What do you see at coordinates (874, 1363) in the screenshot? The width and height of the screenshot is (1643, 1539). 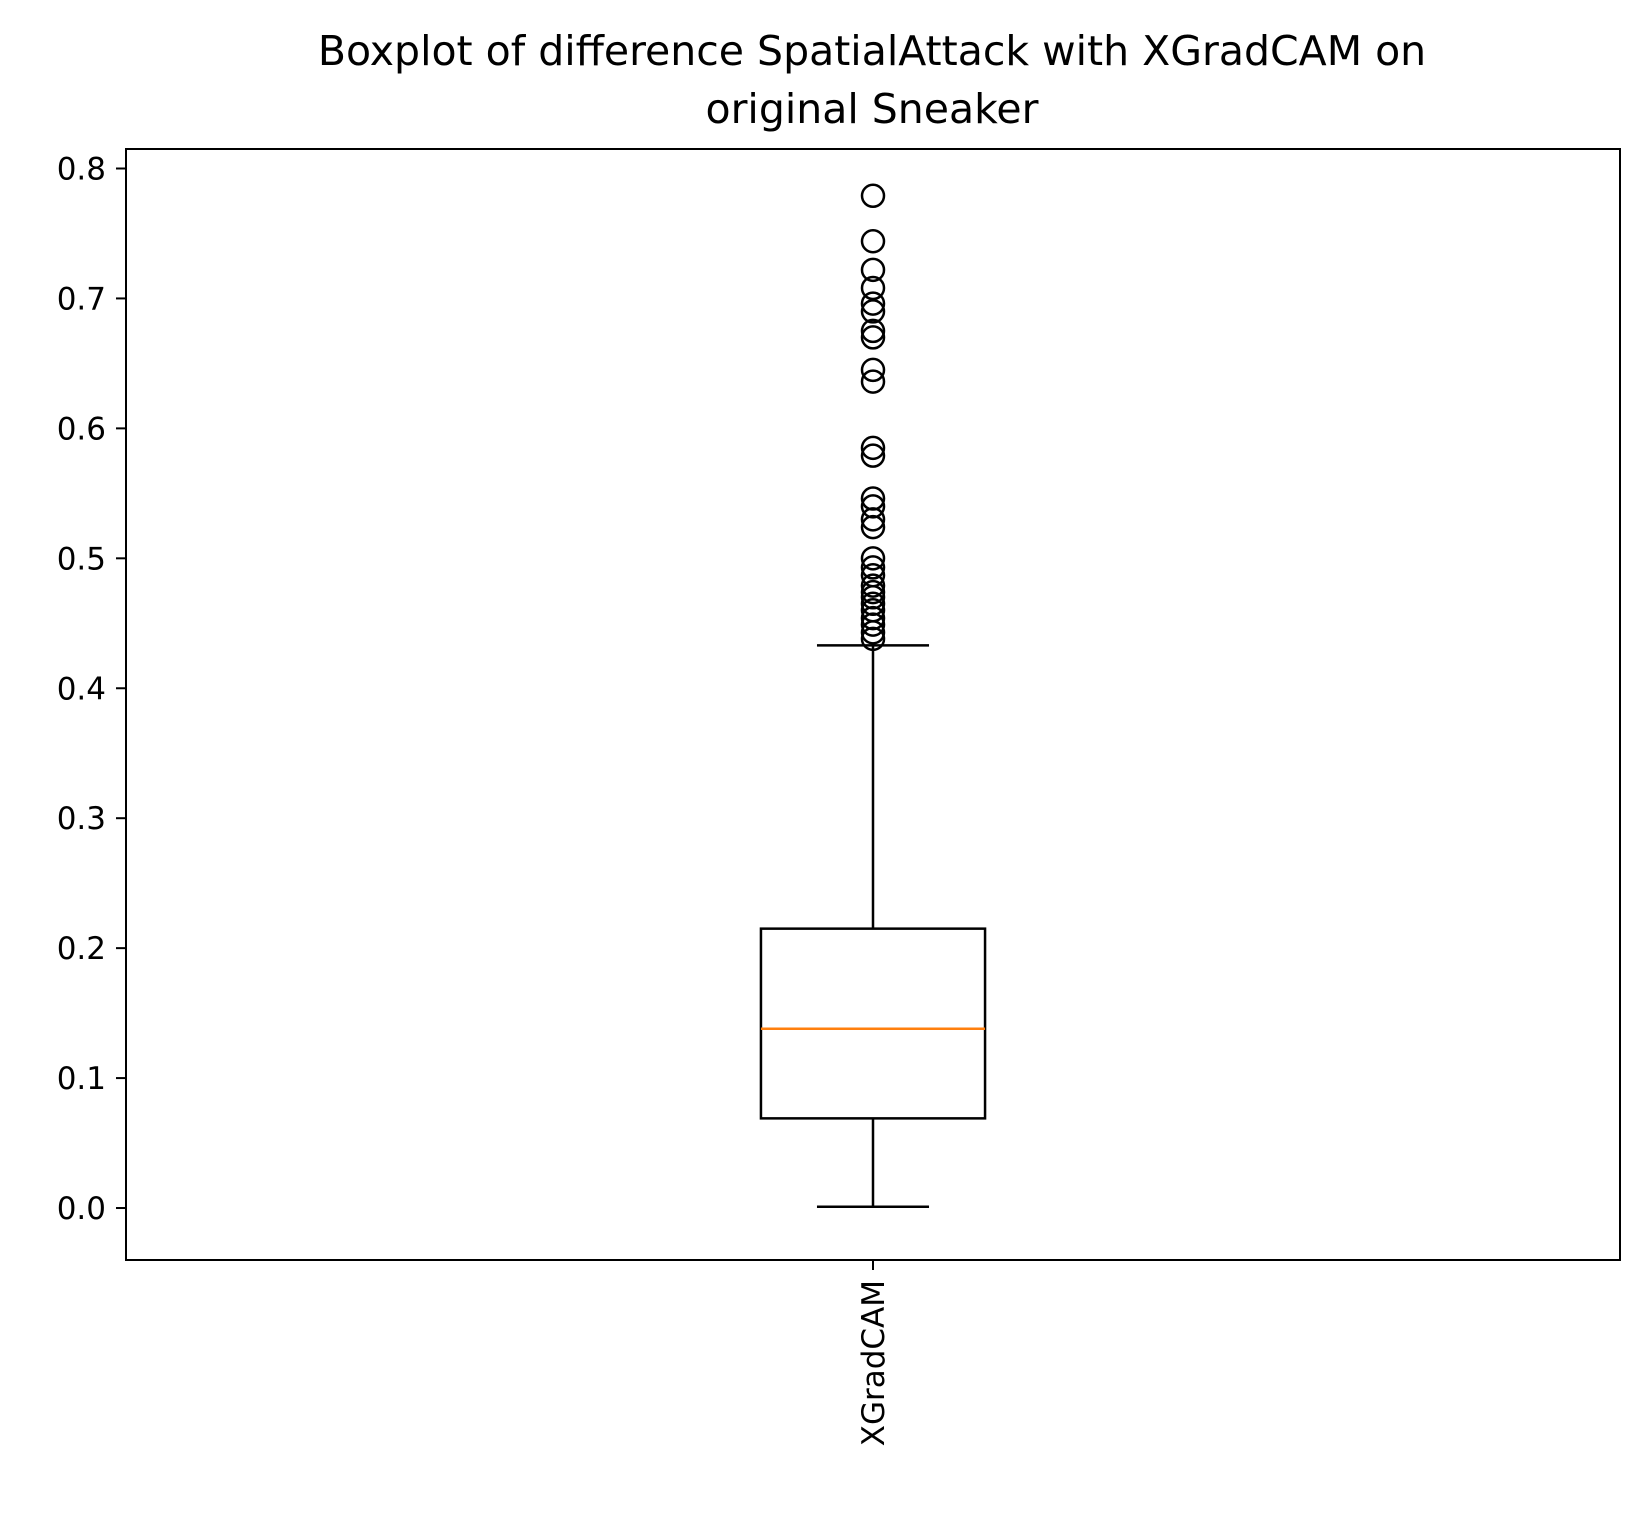 I see `x-tick-label: XGradCAM` at bounding box center [874, 1363].